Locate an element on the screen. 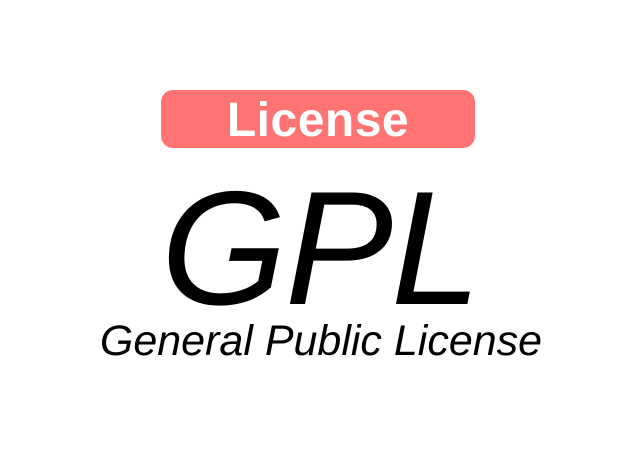 The height and width of the screenshot is (454, 640). license-badge-label: License is located at coordinates (318, 120).